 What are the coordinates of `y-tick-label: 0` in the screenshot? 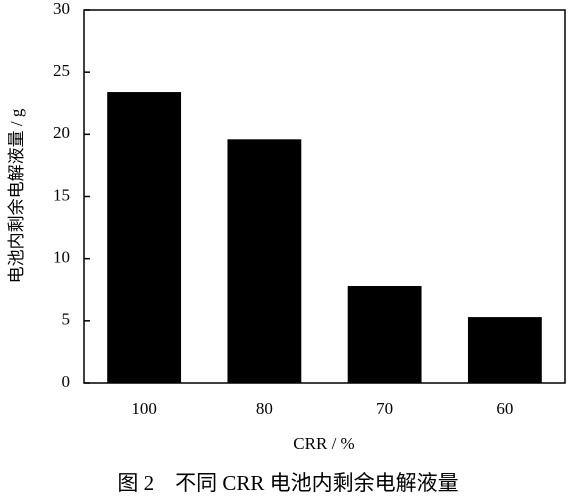 It's located at (66, 381).